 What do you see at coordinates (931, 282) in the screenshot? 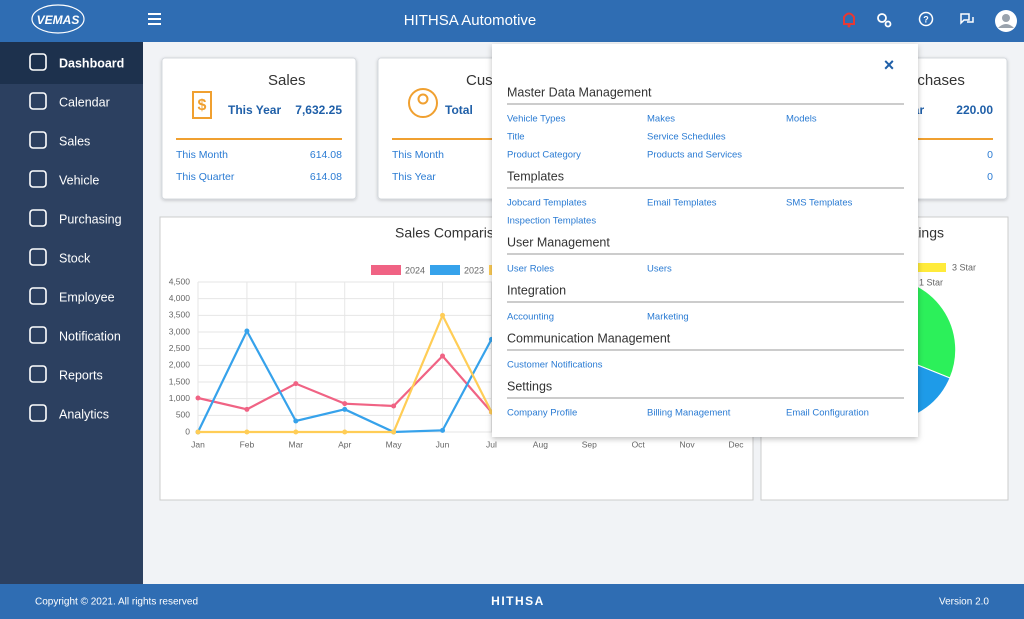
I see `legend-label: 1 Star` at bounding box center [931, 282].